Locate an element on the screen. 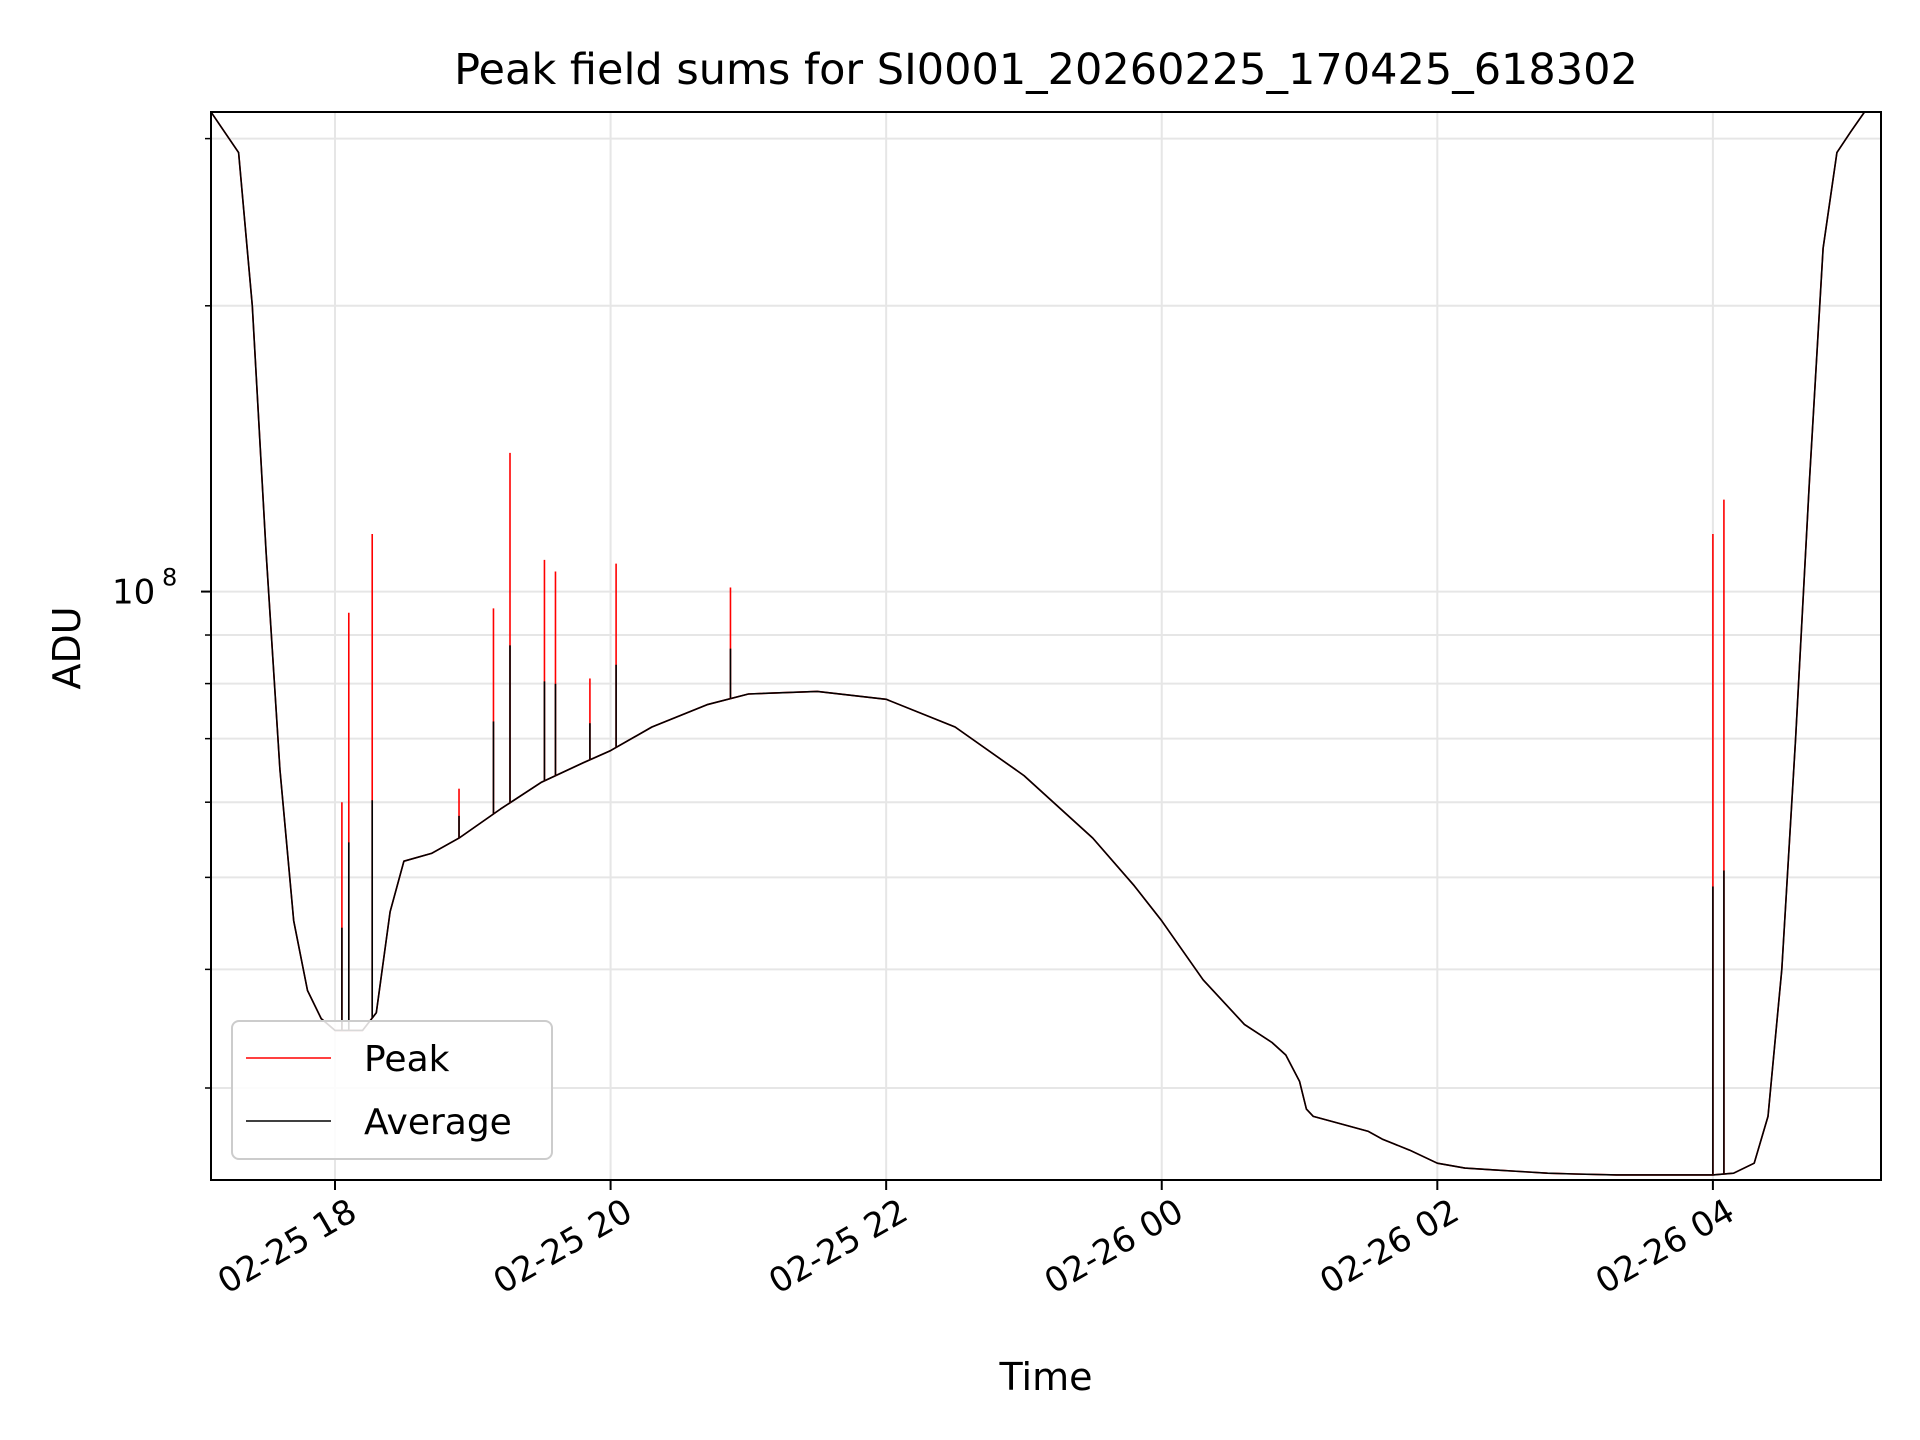 The width and height of the screenshot is (1920, 1440). y-tick-label-exponent: 8 is located at coordinates (169, 578).